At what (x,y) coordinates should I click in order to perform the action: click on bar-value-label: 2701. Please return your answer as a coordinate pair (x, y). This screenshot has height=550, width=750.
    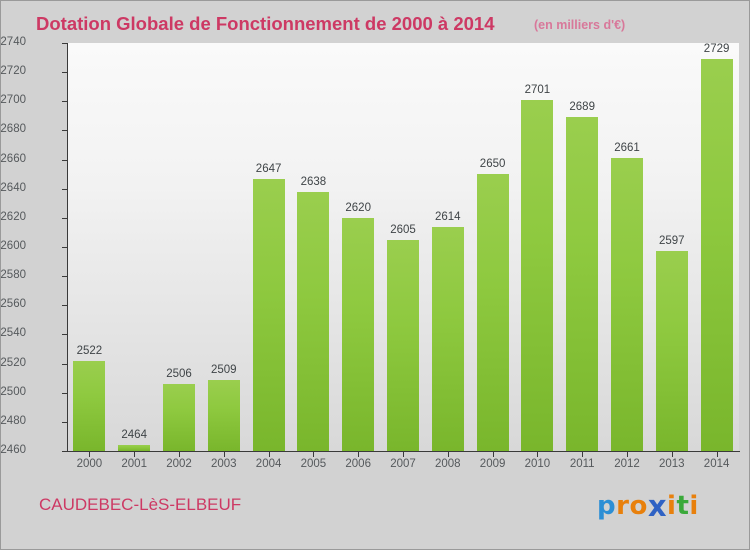
    Looking at the image, I should click on (537, 89).